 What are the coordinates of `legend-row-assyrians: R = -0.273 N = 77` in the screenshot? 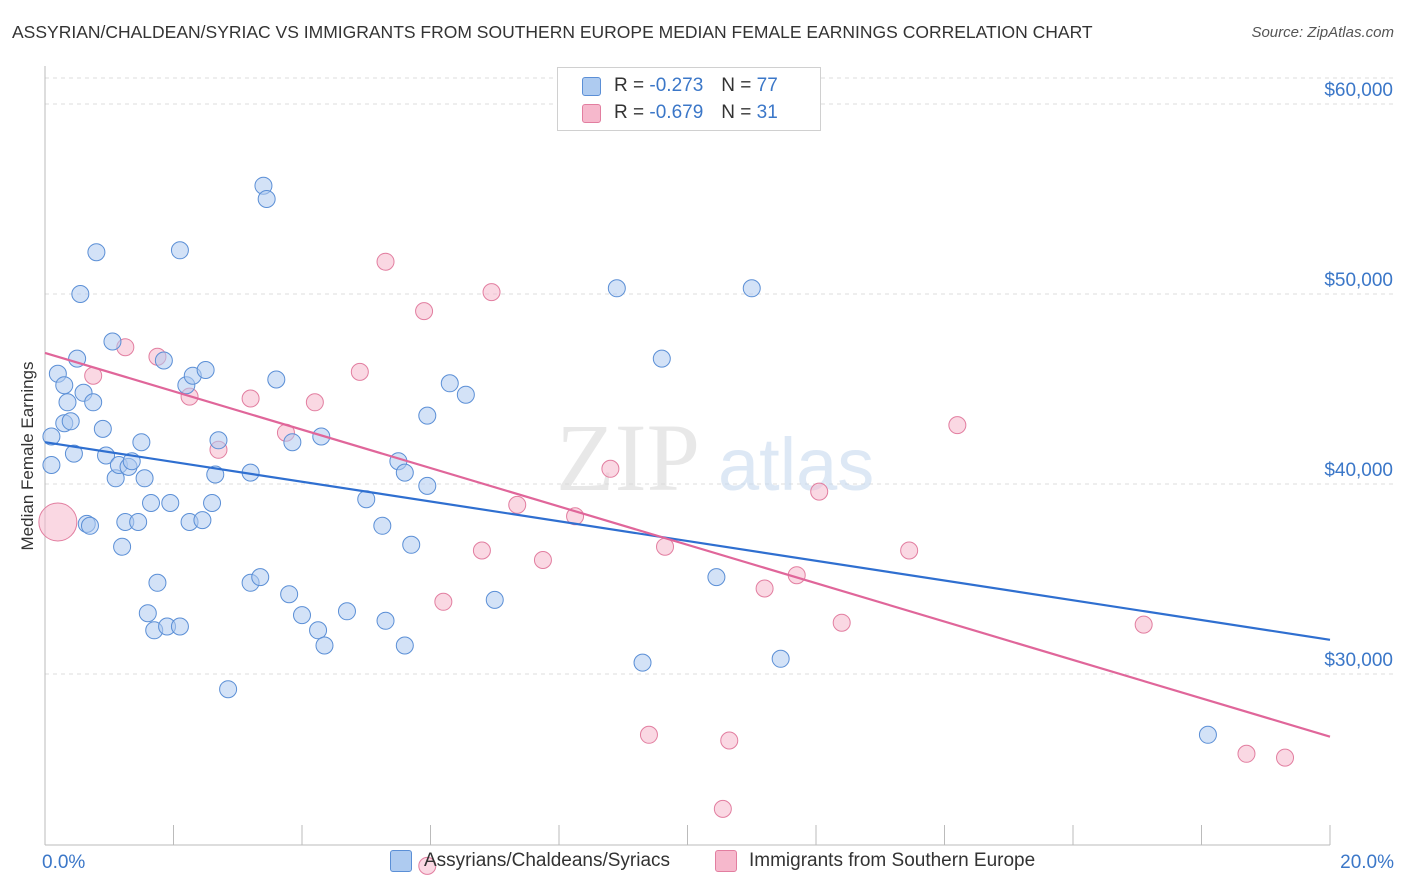 It's located at (680, 86).